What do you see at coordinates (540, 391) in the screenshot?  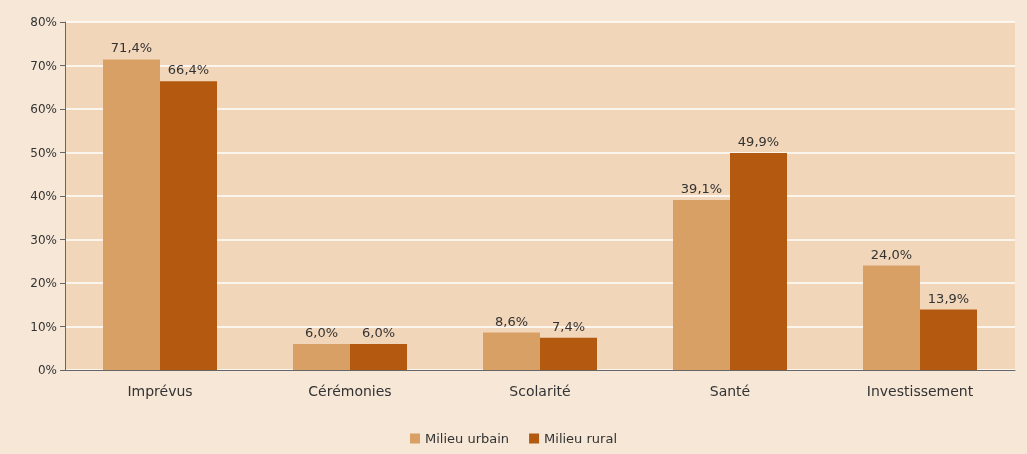 I see `x-tick-label: Scolarité` at bounding box center [540, 391].